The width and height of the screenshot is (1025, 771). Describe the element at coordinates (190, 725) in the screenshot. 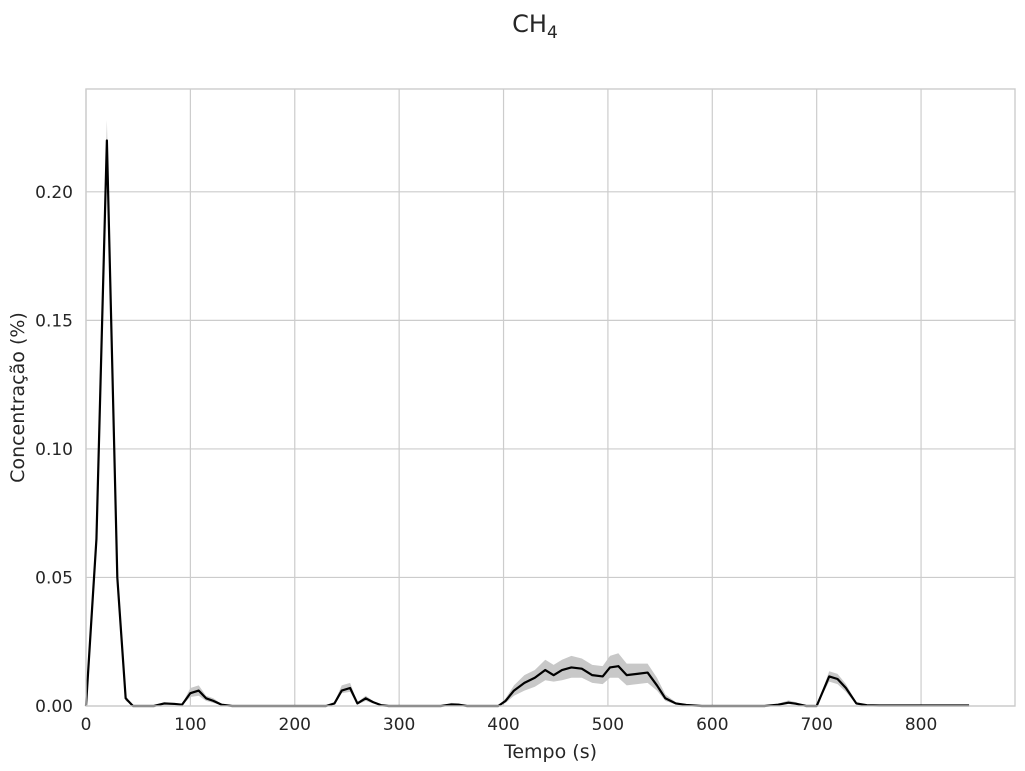

I see `x-tick-label: 100` at that location.